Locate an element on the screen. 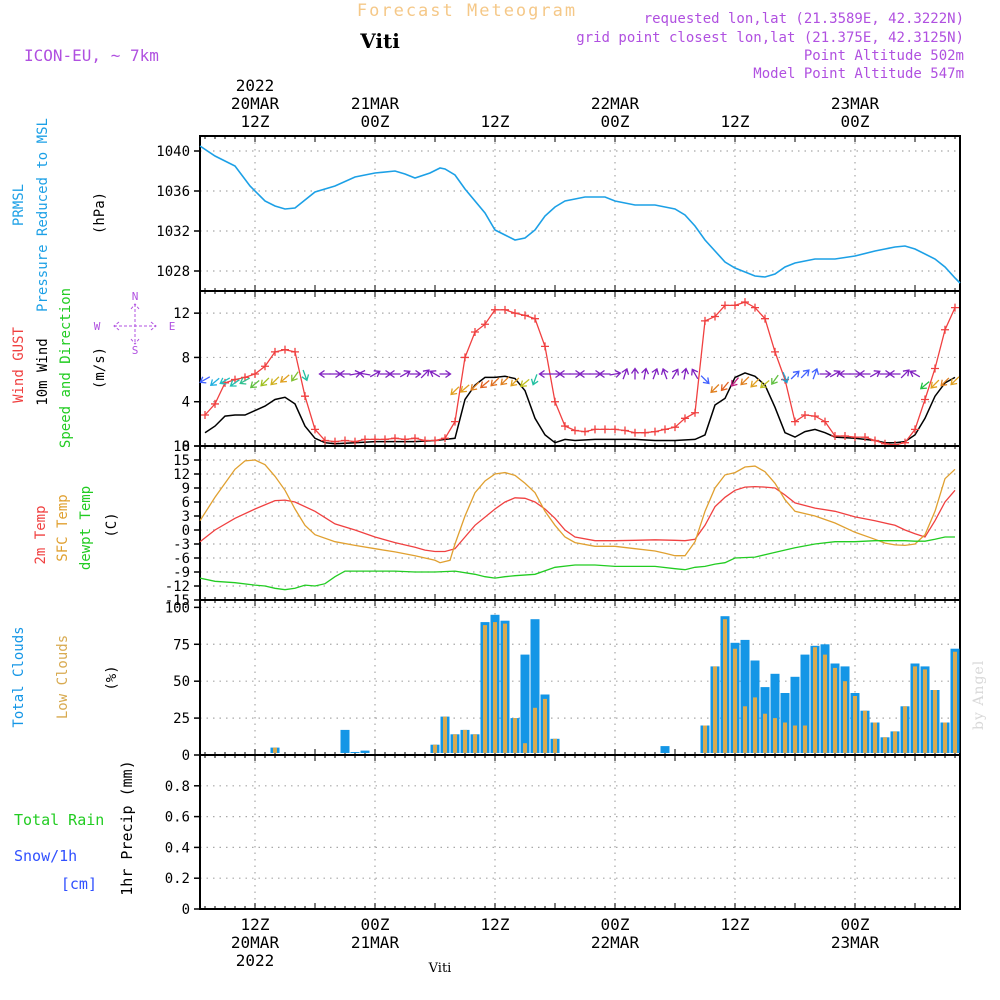 The height and width of the screenshot is (1000, 1000). low-clouds-label: Low Clouds is located at coordinates (63, 677).